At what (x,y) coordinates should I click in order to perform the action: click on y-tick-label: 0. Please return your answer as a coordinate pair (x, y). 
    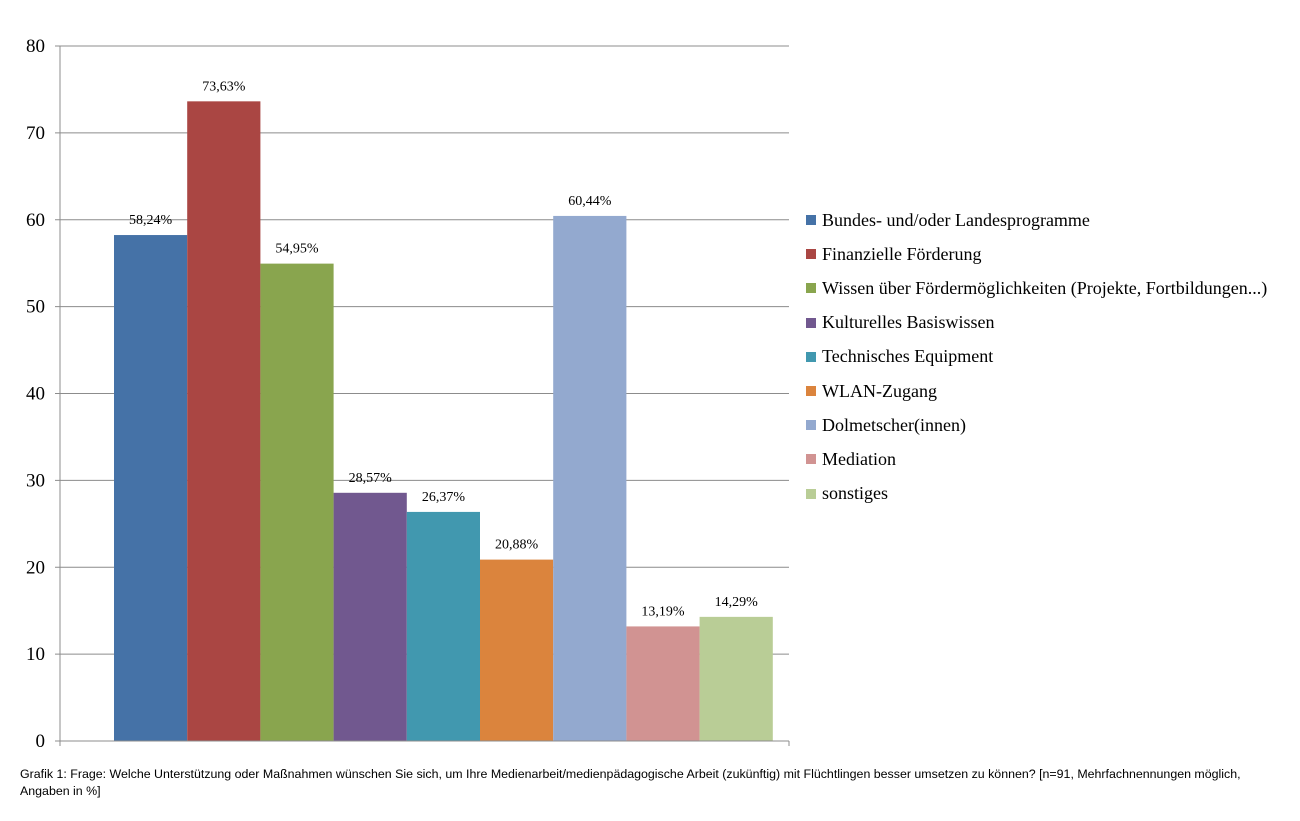
    Looking at the image, I should click on (41, 741).